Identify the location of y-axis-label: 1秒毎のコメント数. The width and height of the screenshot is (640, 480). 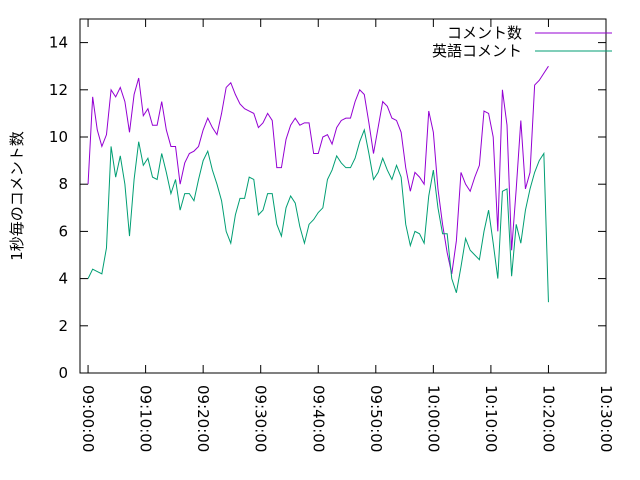
(17, 196).